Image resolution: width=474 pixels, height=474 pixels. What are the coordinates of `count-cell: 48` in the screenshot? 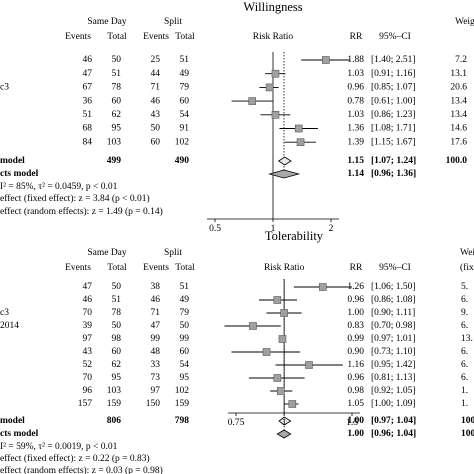 It's located at (156, 352).